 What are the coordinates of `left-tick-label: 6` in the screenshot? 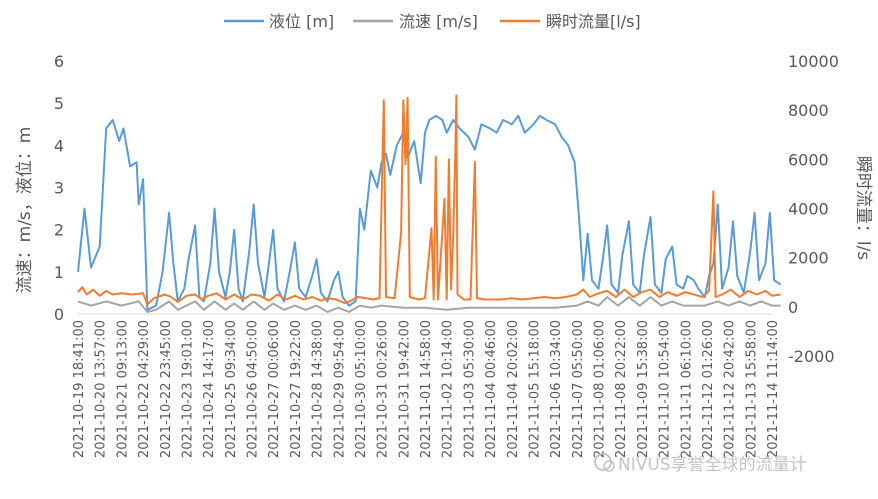 It's located at (59, 61).